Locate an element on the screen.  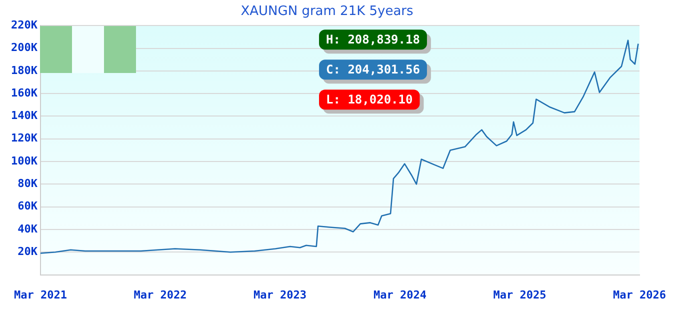
y-tick-label: 200K is located at coordinates (24, 47).